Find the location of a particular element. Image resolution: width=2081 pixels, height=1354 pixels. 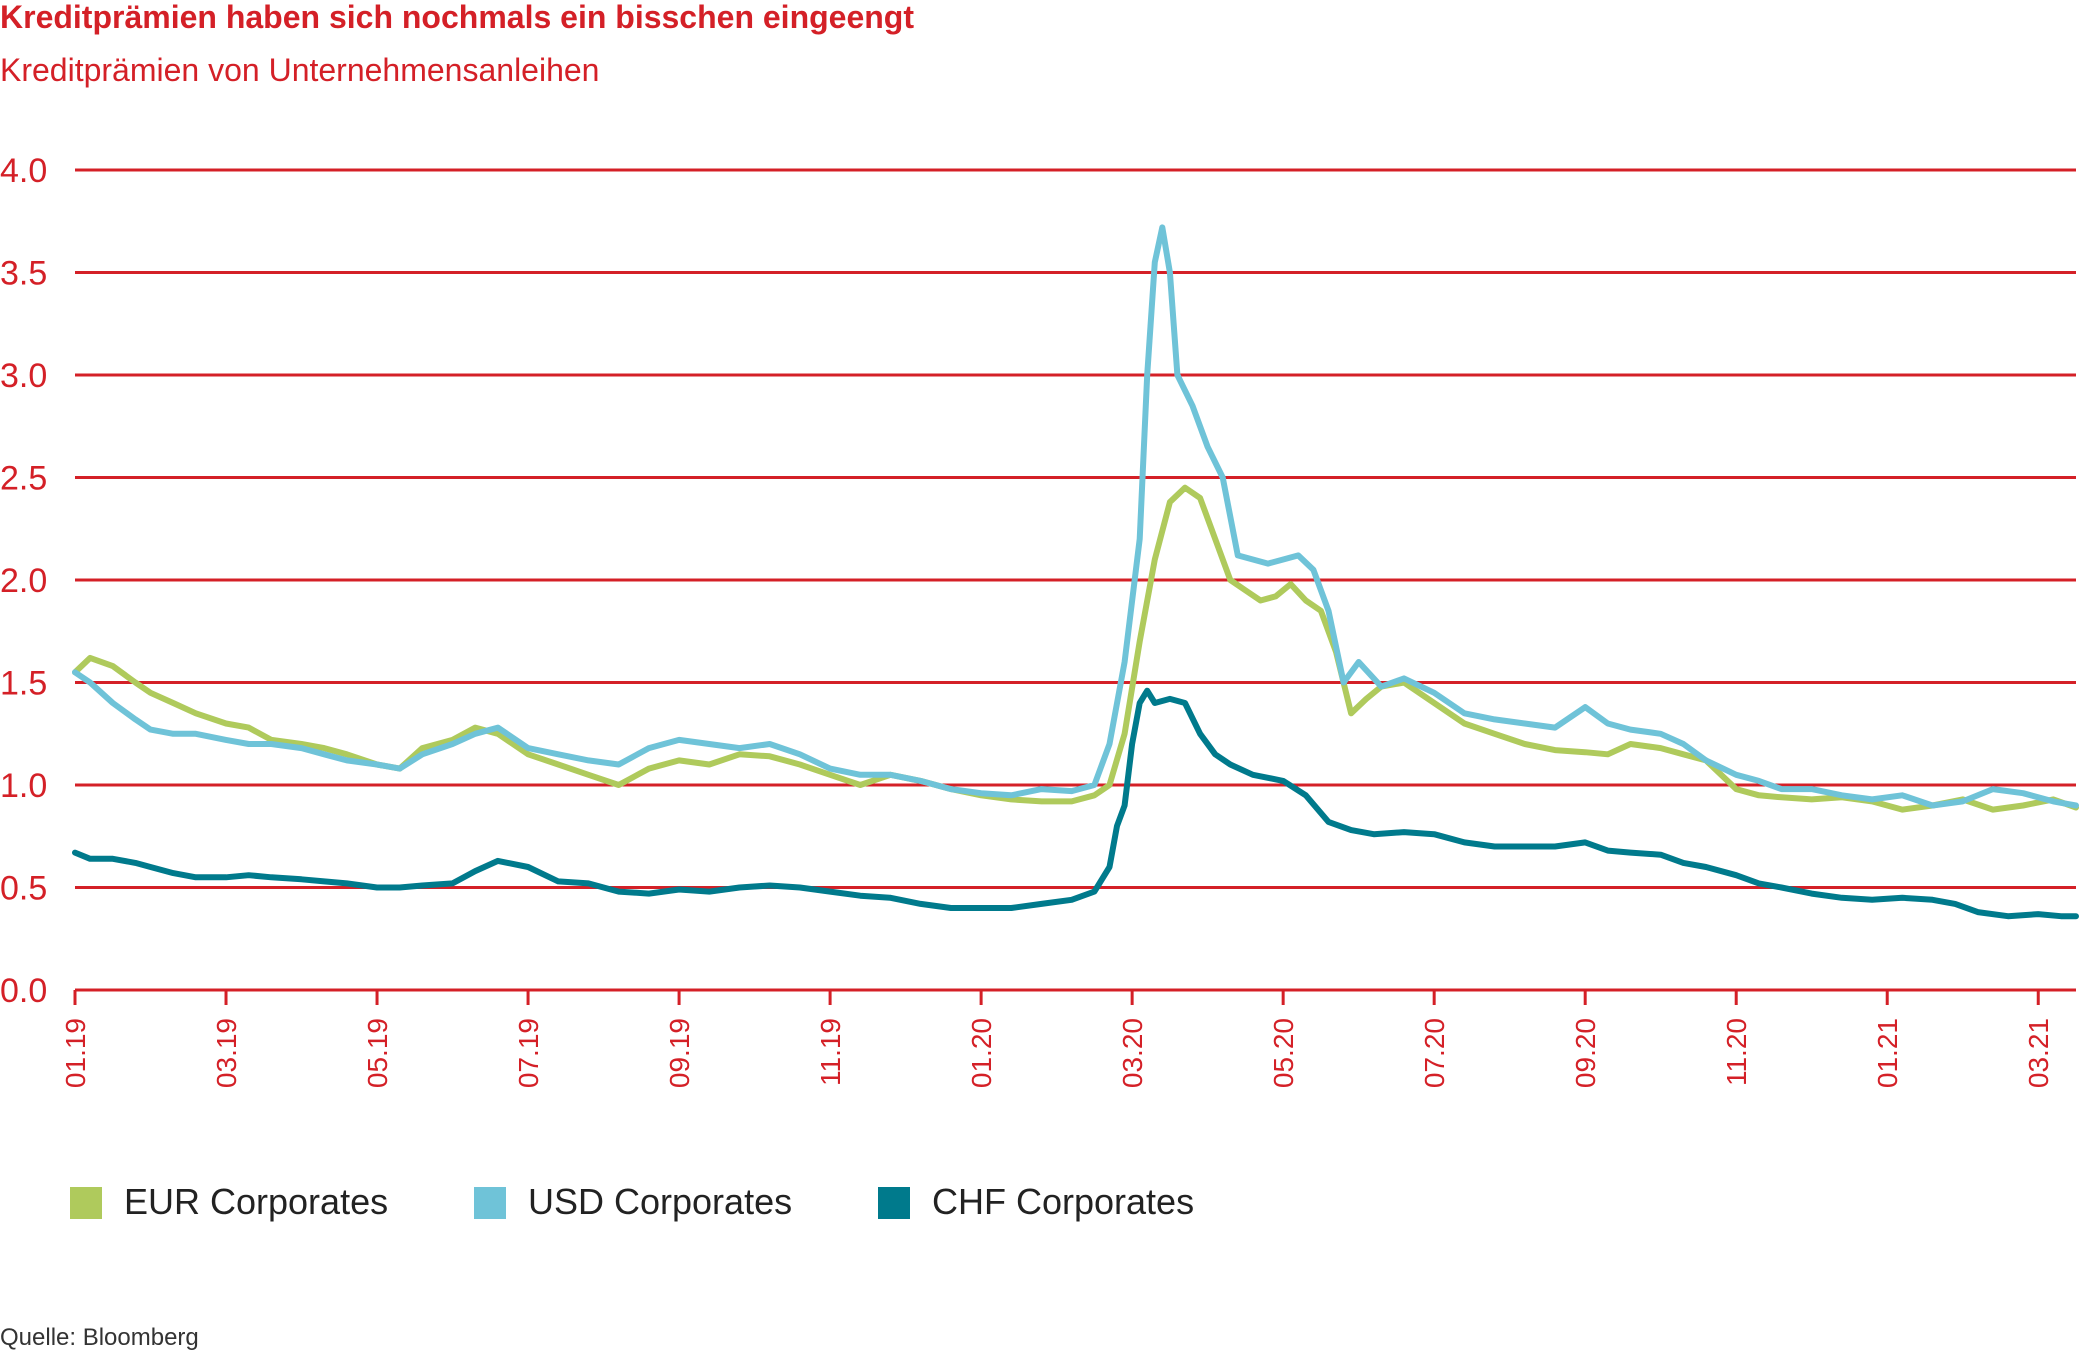

legend-swatch-usd is located at coordinates (490, 1203).